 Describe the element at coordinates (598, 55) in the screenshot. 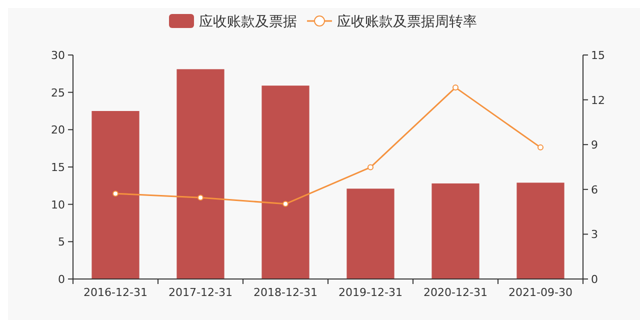

I see `y2-tick-label: 15` at that location.